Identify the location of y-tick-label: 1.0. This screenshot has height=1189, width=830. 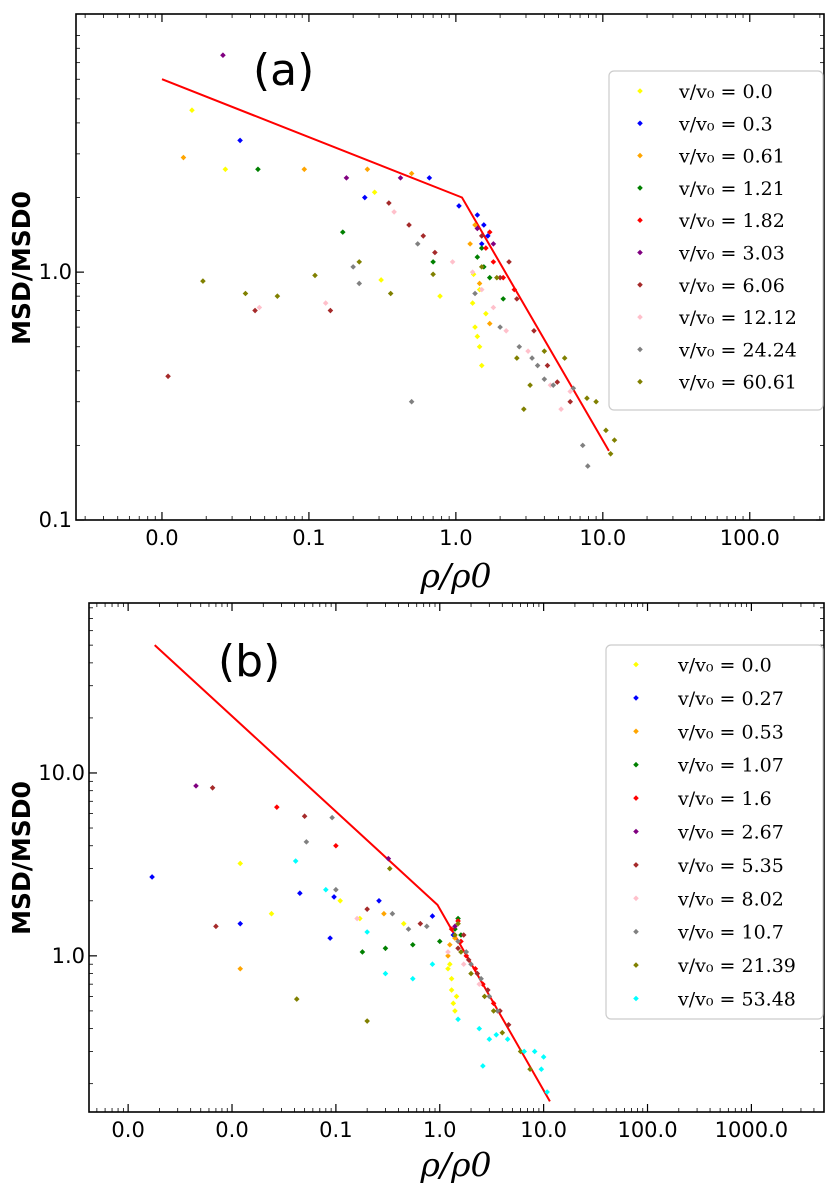
(55, 272).